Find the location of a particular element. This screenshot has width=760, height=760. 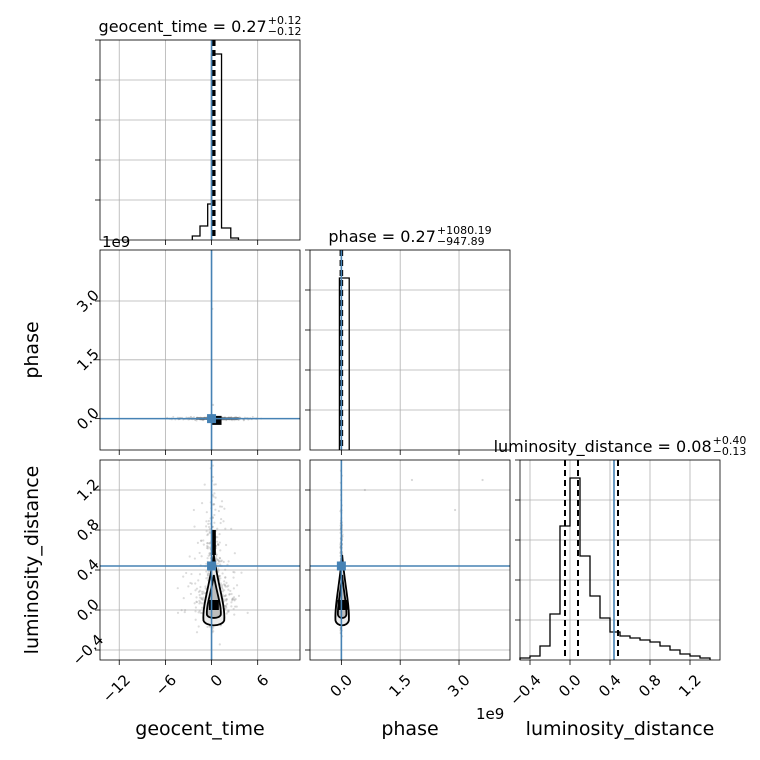

title-lower-error: −947.89 is located at coordinates (461, 241).